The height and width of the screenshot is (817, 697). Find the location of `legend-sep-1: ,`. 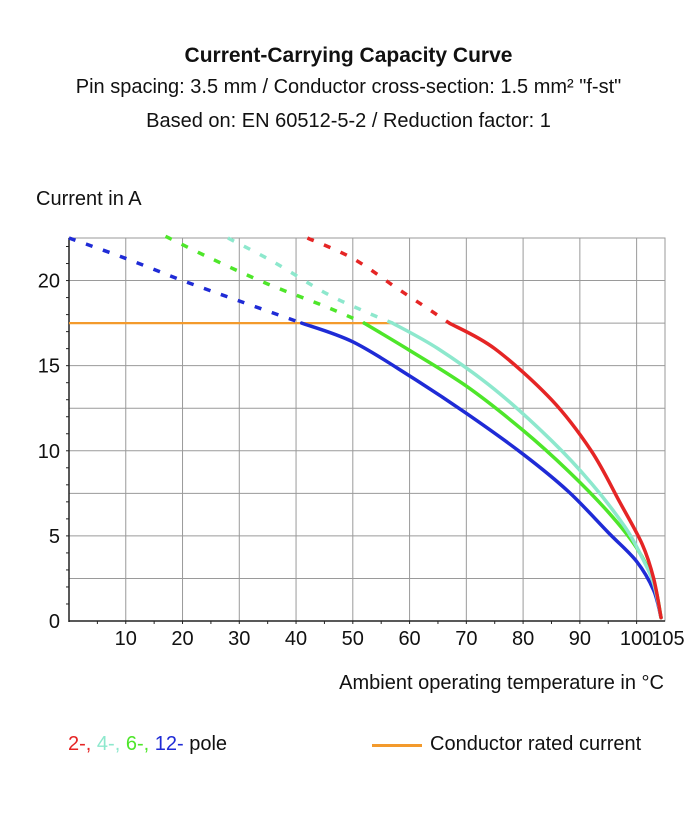

legend-sep-1: , is located at coordinates (91, 744).